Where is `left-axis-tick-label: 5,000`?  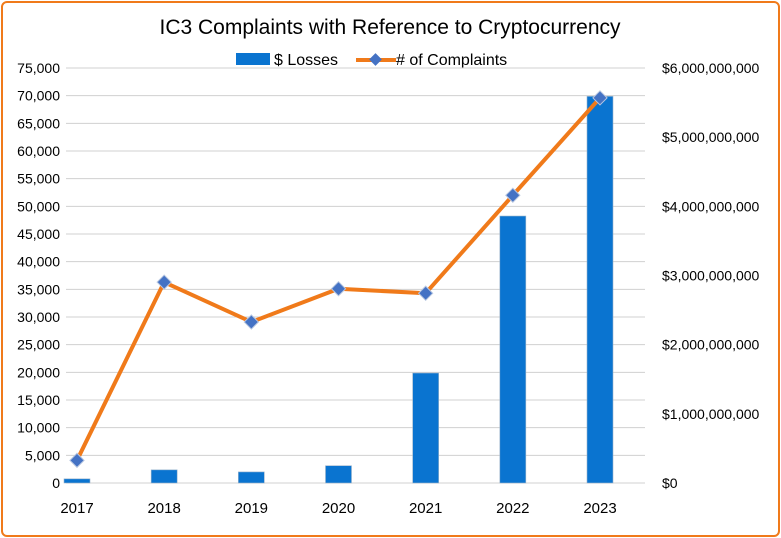 left-axis-tick-label: 5,000 is located at coordinates (42, 455).